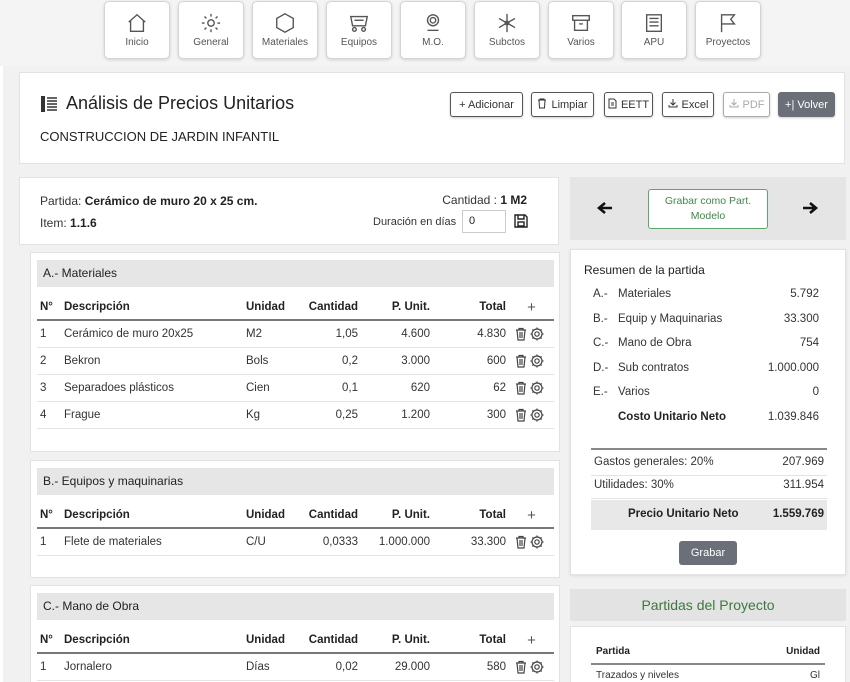 The image size is (850, 682). What do you see at coordinates (331, 667) in the screenshot?
I see `cell-cantidad: 0,02` at bounding box center [331, 667].